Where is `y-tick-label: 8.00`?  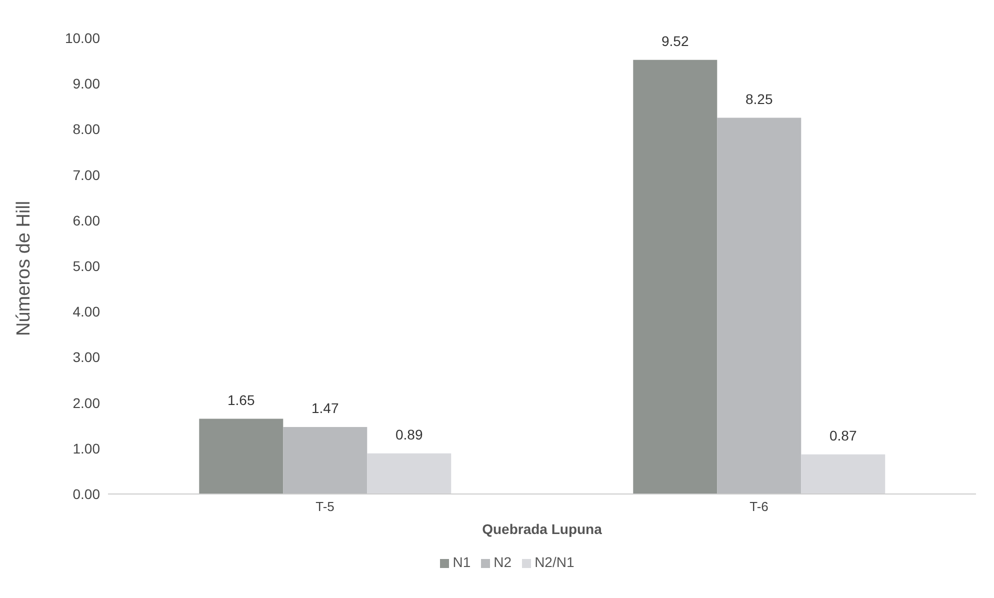
y-tick-label: 8.00 is located at coordinates (86, 129).